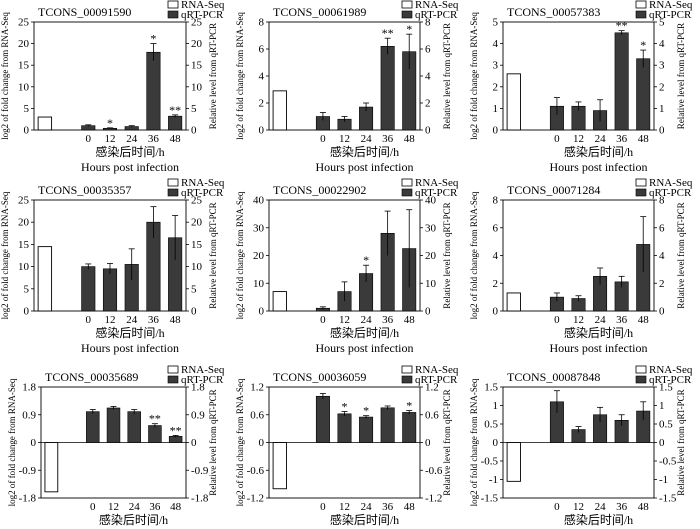 The height and width of the screenshot is (529, 700). Describe the element at coordinates (409, 406) in the screenshot. I see `significance-label: *` at that location.